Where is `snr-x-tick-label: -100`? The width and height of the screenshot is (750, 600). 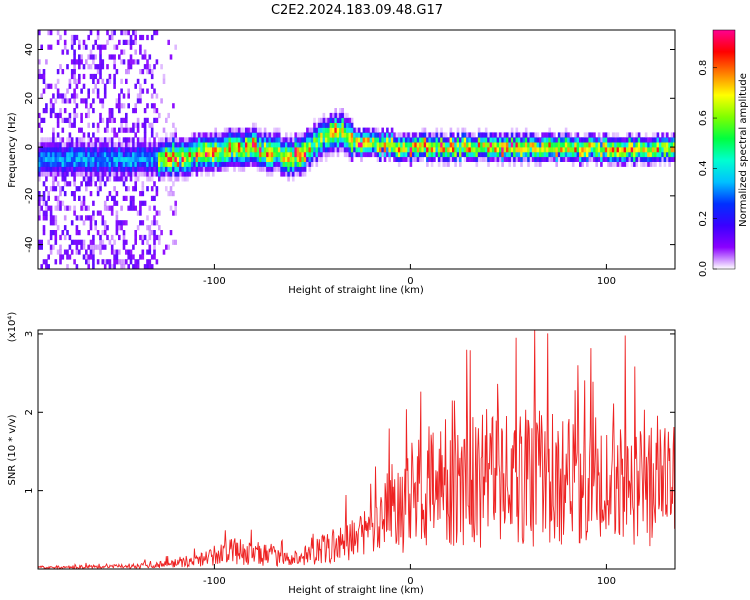 snr-x-tick-label: -100 is located at coordinates (214, 581).